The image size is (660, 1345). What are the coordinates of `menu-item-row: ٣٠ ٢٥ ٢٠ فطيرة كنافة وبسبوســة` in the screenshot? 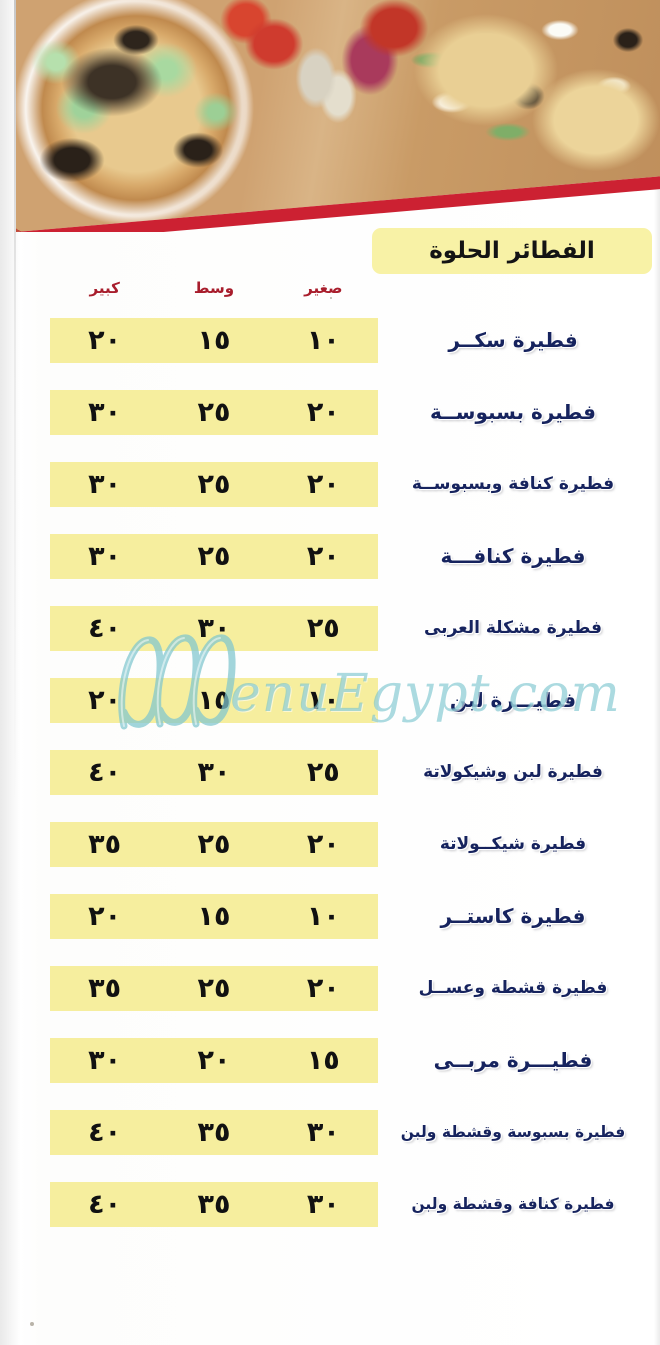 It's located at (330, 496).